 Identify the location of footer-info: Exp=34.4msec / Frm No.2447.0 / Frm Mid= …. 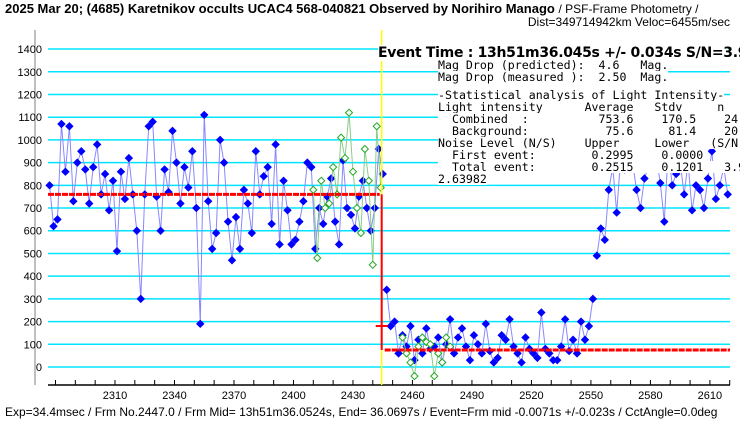
(361, 412).